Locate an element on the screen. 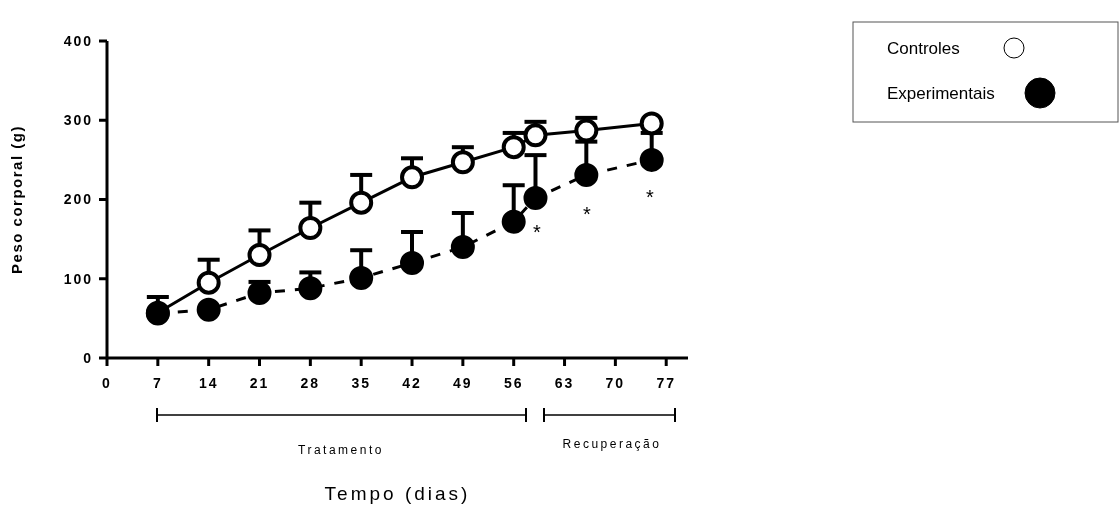 This screenshot has width=1120, height=512. x-tick-label: 63 is located at coordinates (564, 383).